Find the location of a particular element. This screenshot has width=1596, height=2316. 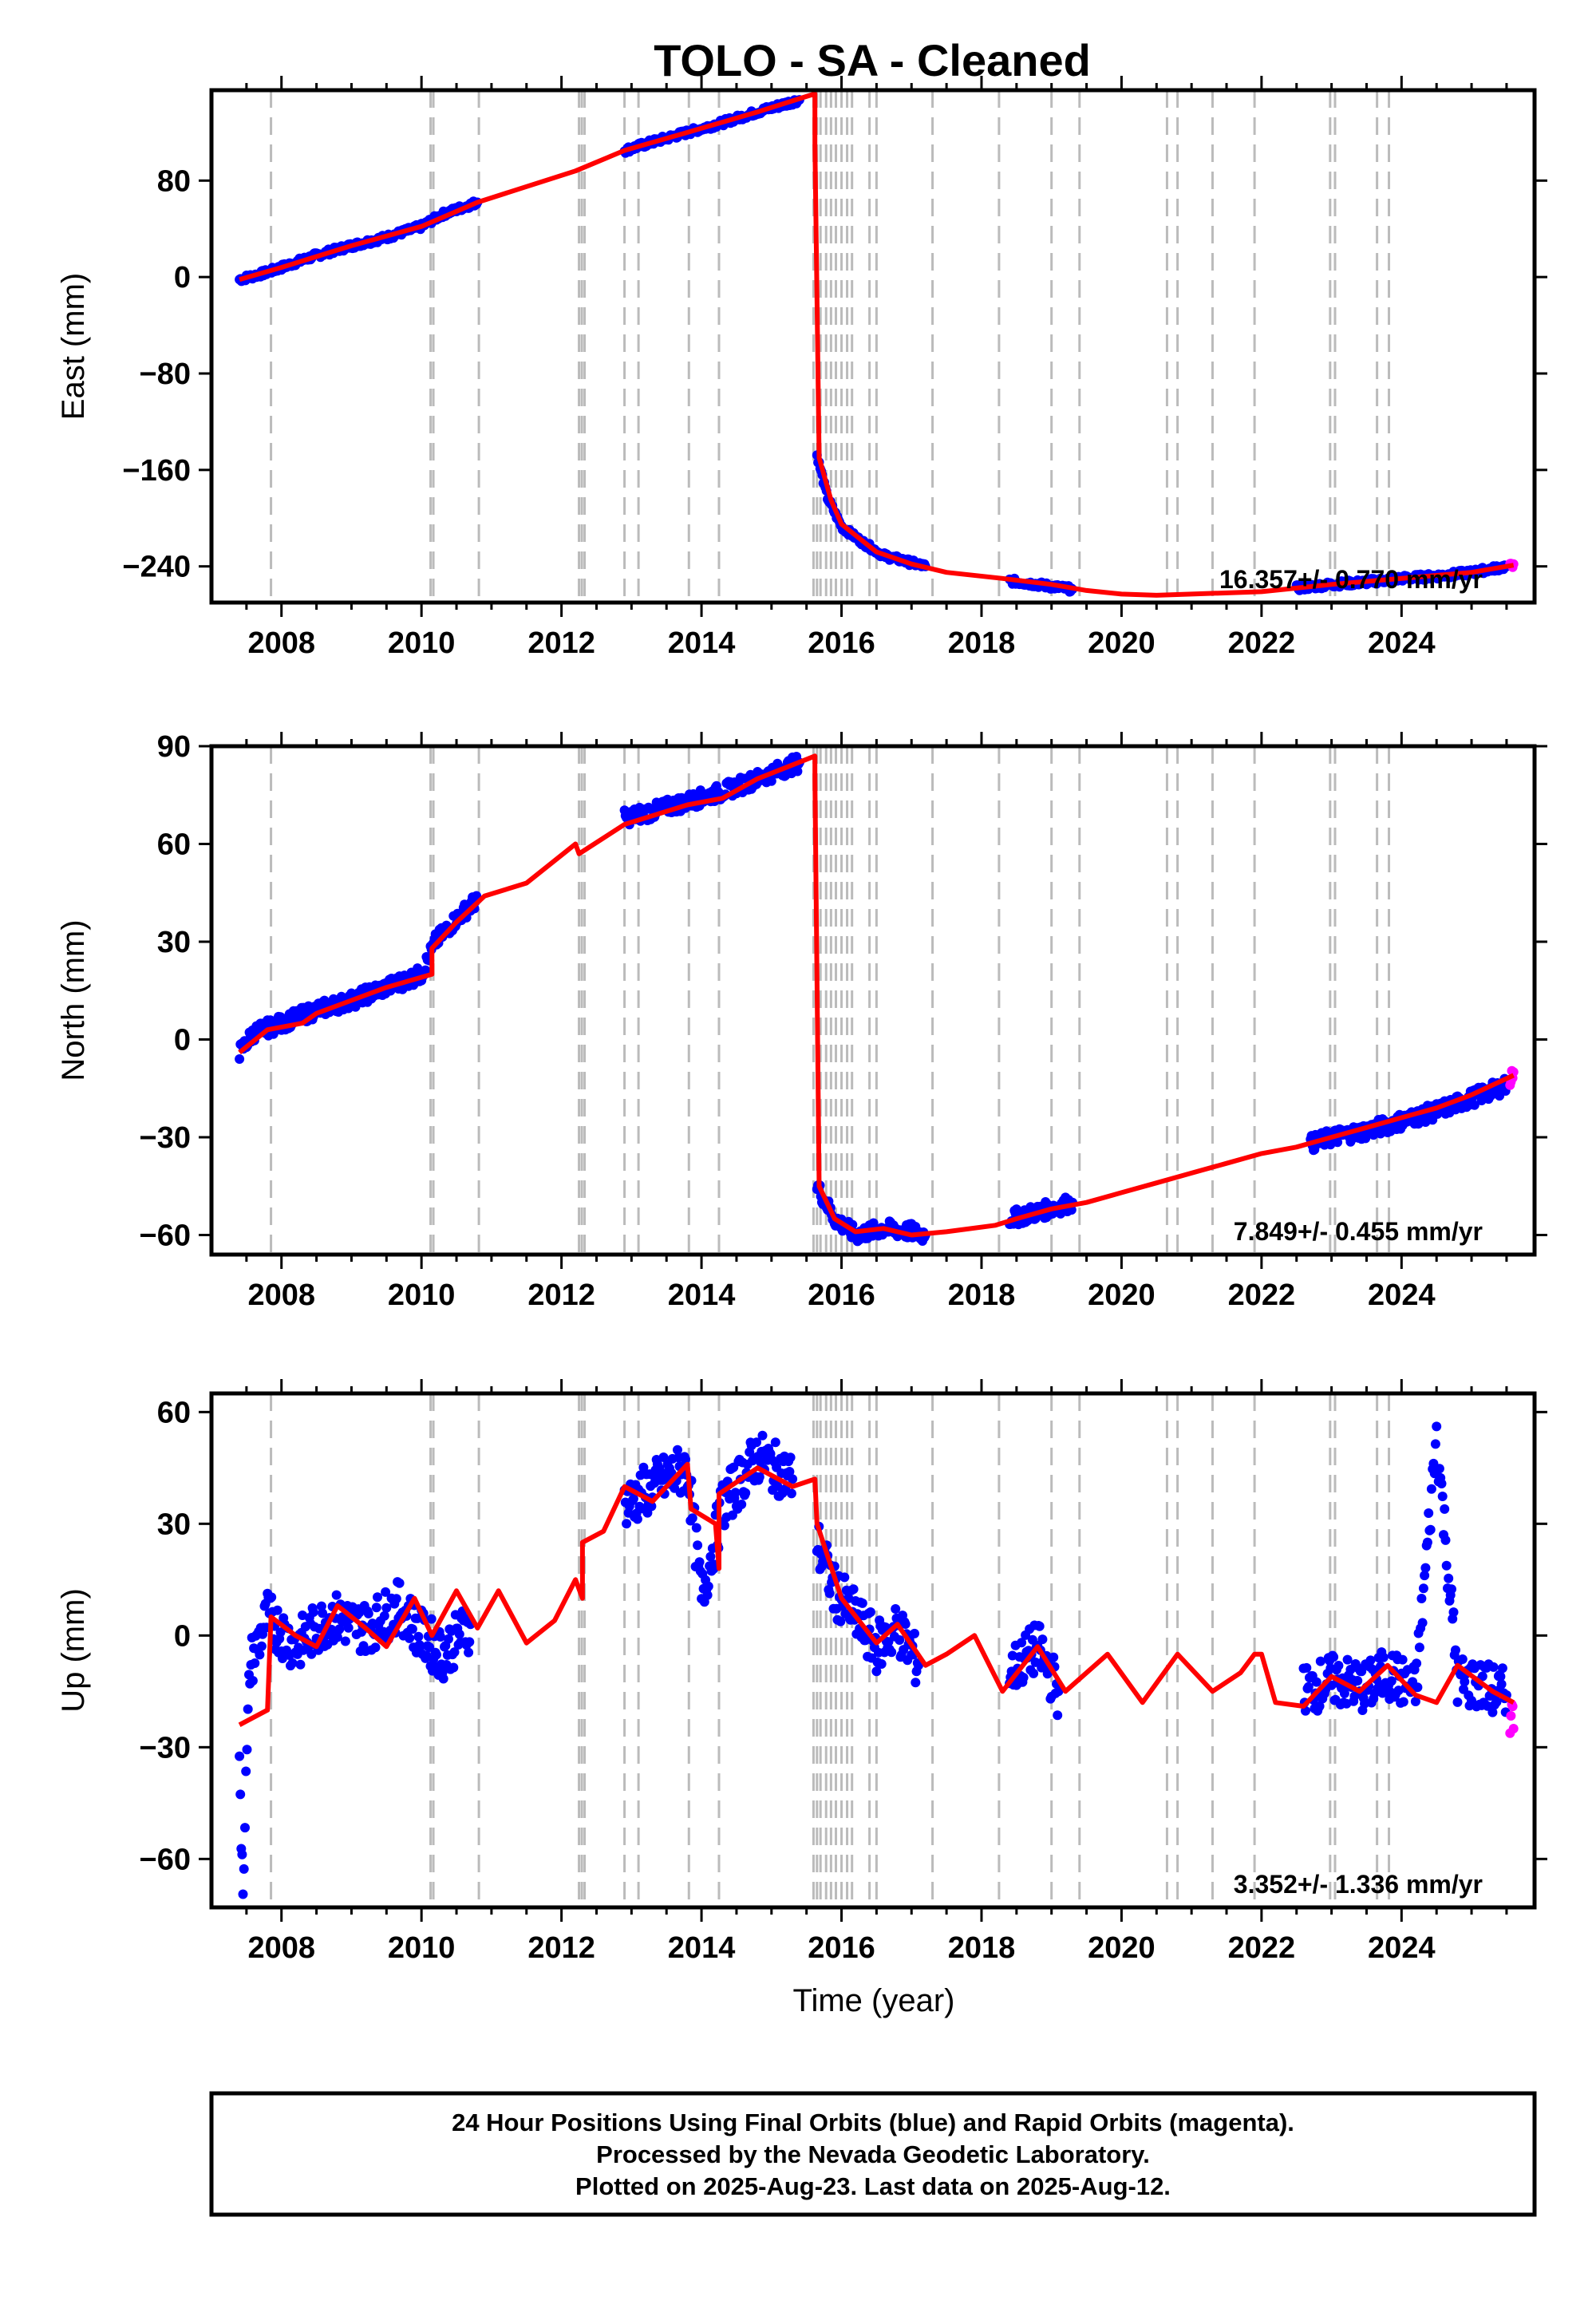

y-tick-label: 30 is located at coordinates (174, 1524).